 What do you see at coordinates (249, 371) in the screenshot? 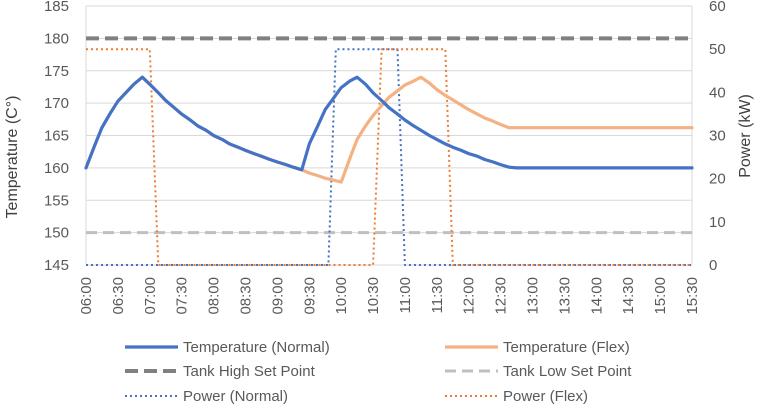
I see `legend-label: Tank High Set Point` at bounding box center [249, 371].